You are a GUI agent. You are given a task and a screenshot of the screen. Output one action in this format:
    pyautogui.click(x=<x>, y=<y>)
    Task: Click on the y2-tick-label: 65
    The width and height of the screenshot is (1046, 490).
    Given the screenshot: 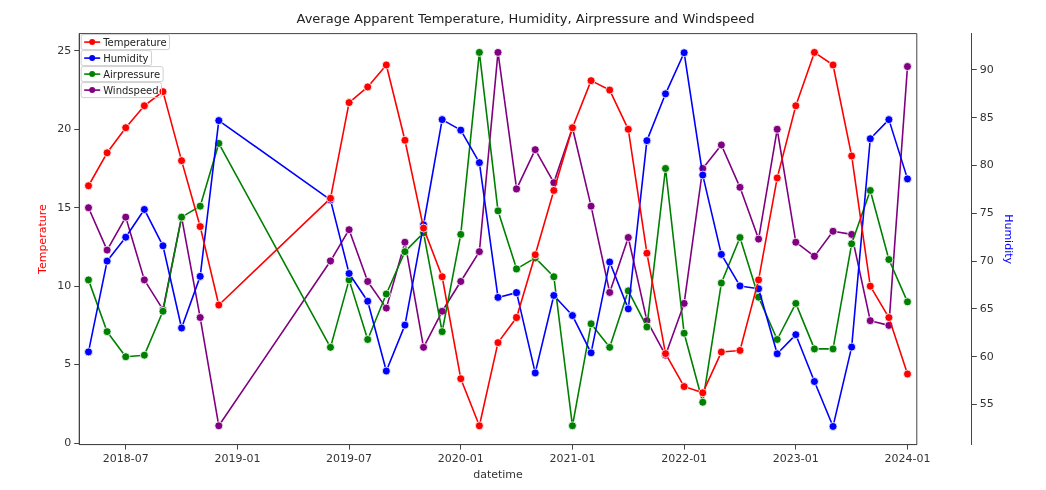 What is the action you would take?
    pyautogui.click(x=986, y=308)
    